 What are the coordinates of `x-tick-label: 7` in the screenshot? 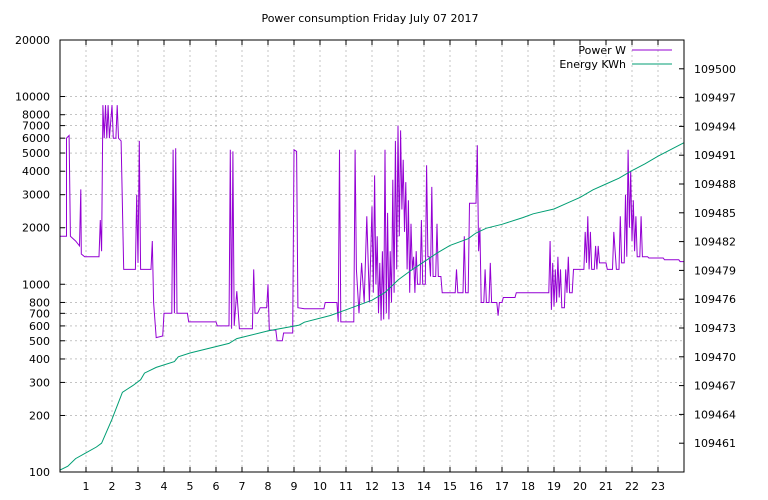 It's located at (242, 486).